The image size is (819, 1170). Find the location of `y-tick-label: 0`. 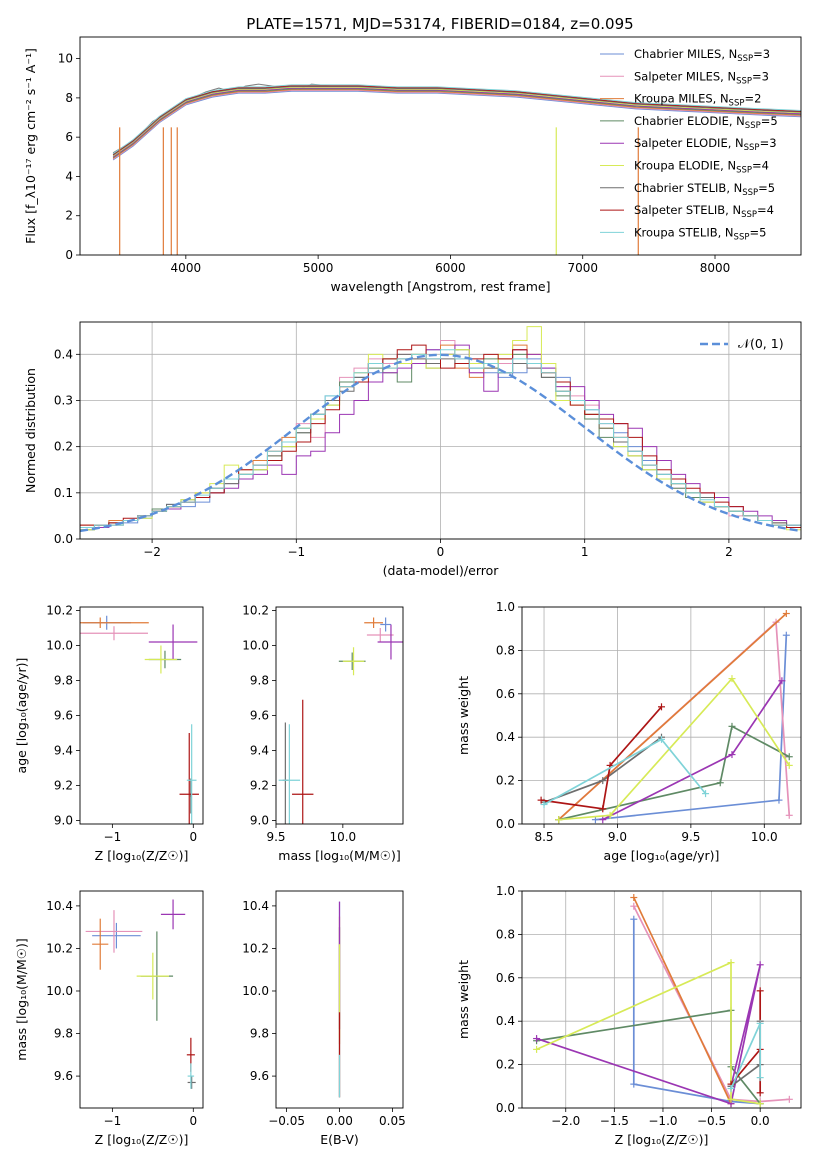

y-tick-label: 0 is located at coordinates (69, 255).